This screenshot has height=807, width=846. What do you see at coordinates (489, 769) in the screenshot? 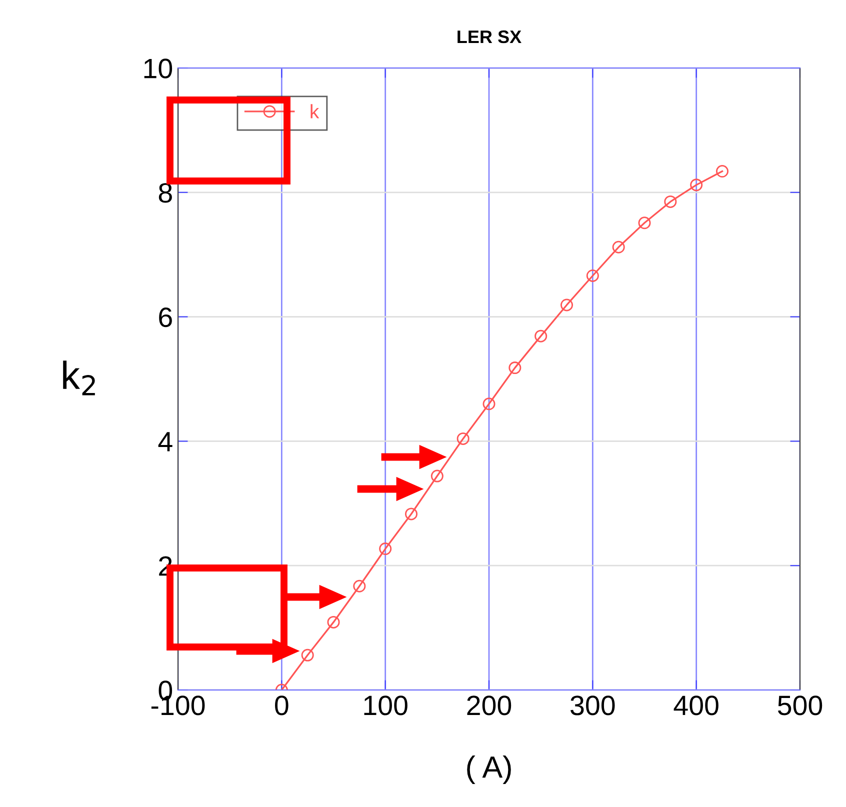
I see `x-axis-title: ( A)` at bounding box center [489, 769].